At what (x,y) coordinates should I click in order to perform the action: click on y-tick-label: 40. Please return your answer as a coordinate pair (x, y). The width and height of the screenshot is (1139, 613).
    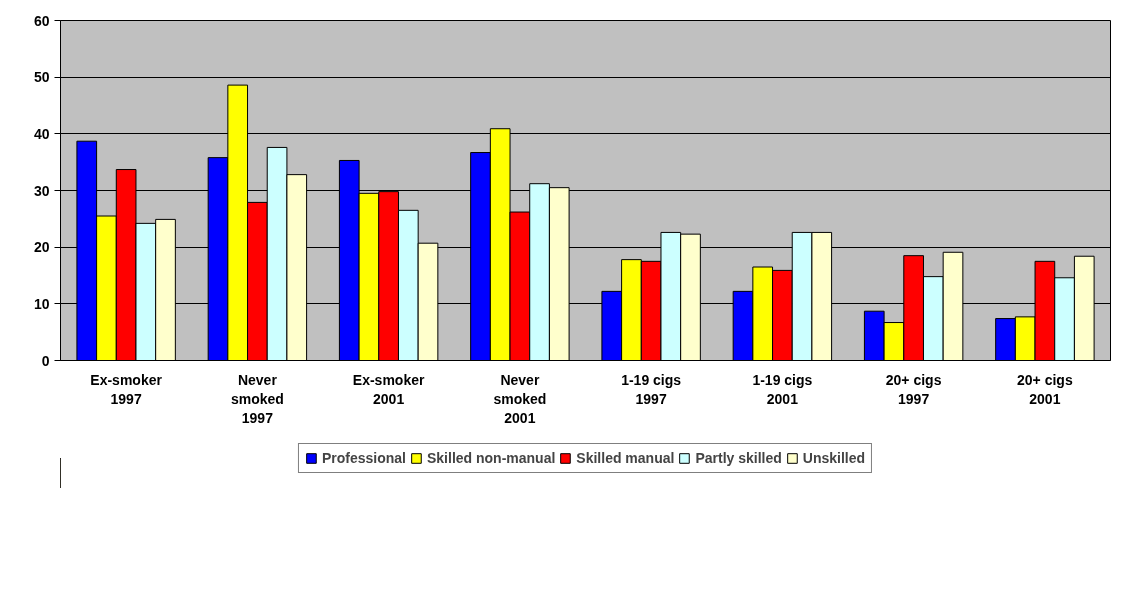
    Looking at the image, I should click on (41, 133).